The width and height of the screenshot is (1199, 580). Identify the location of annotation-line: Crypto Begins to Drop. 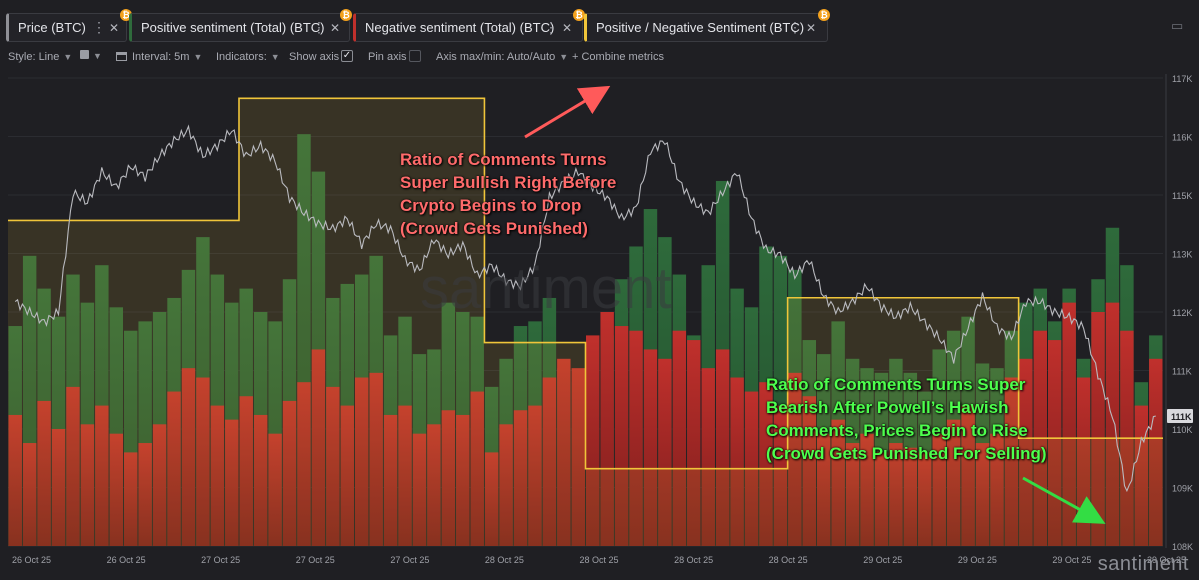
(491, 205).